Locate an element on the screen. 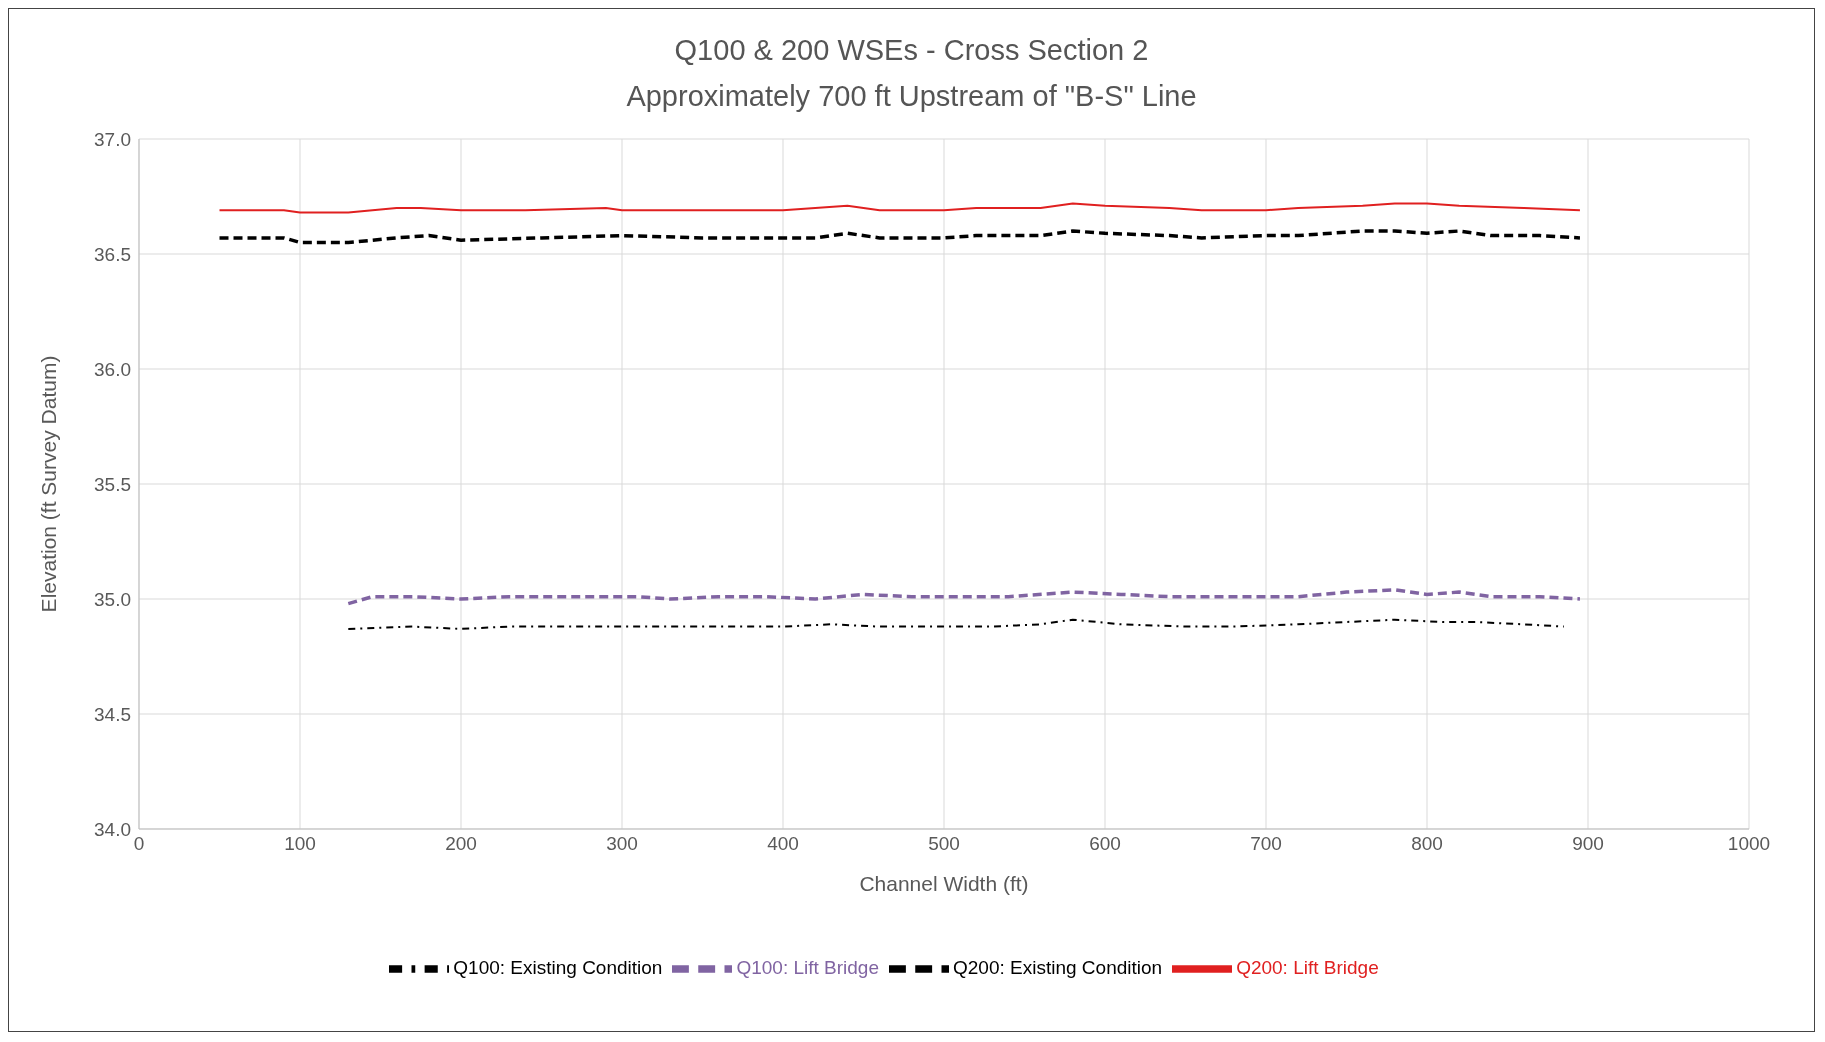 Image resolution: width=1825 pixels, height=1042 pixels. x-tick-label: 400 is located at coordinates (783, 844).